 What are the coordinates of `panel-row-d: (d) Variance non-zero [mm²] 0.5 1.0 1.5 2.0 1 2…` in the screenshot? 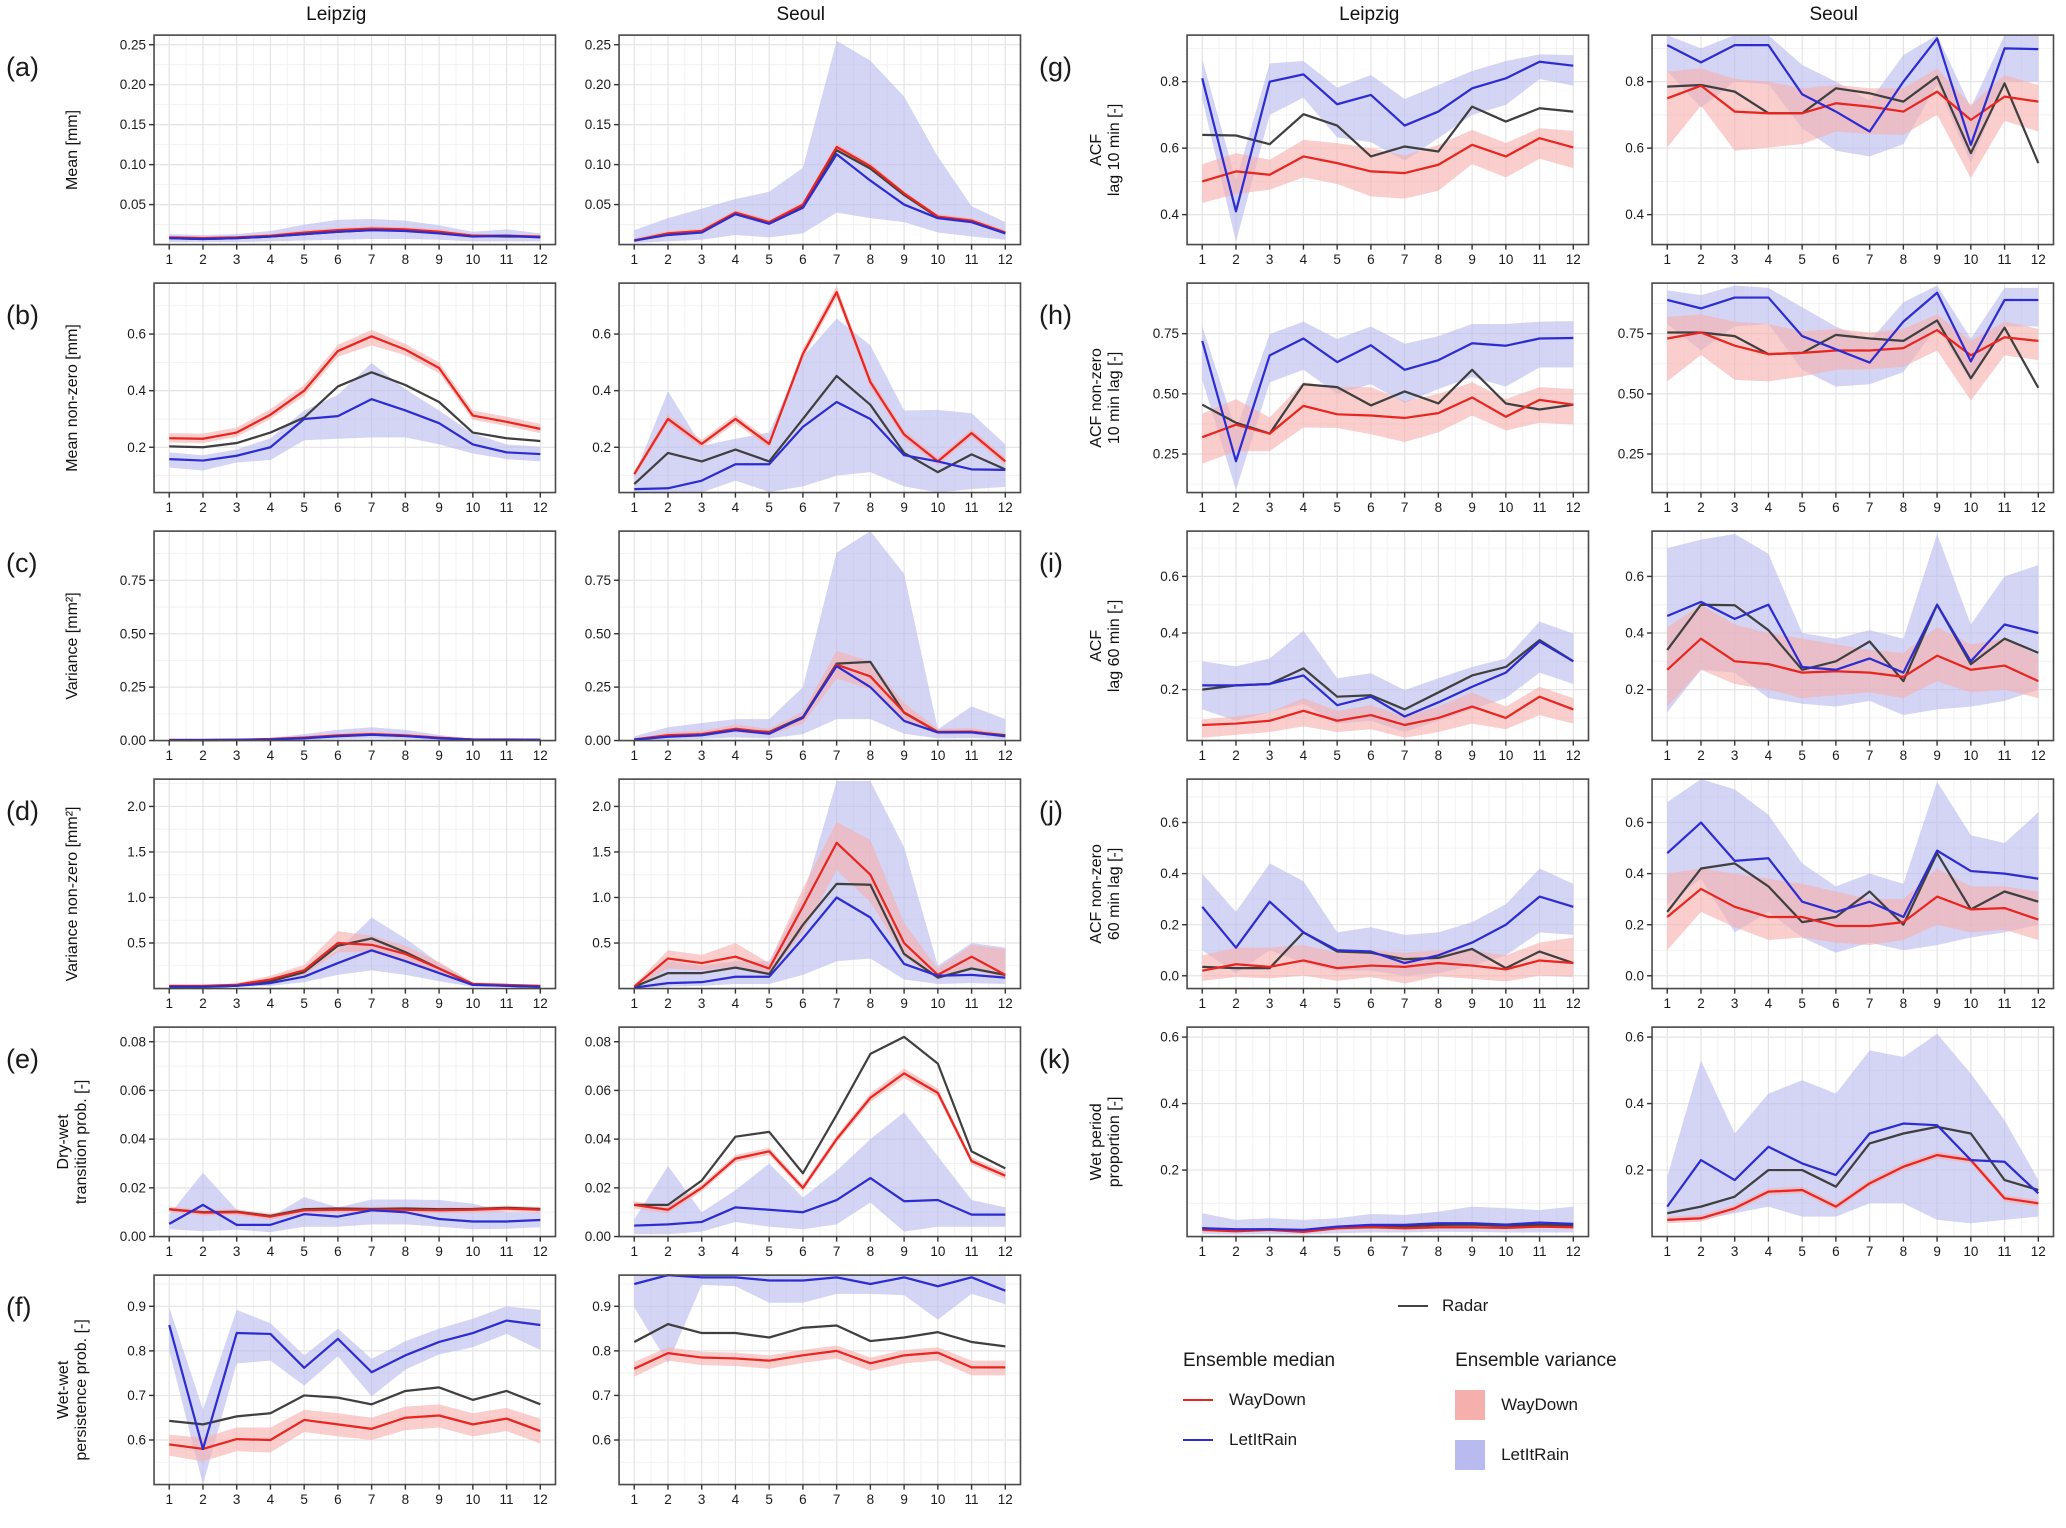 It's located at (516, 894).